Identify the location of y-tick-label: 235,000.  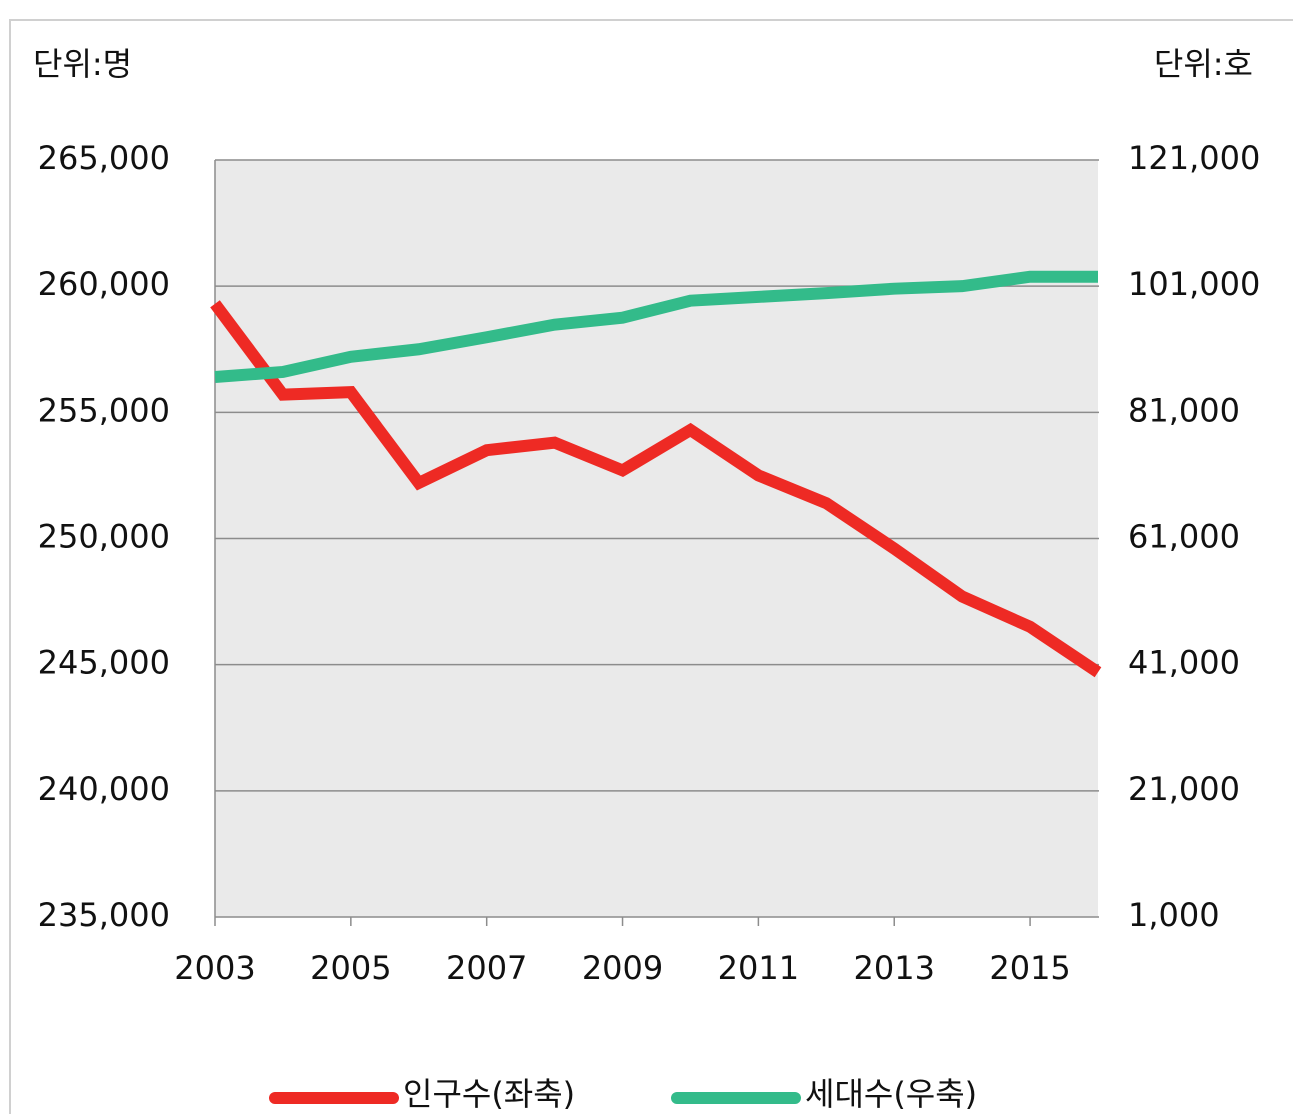
(104, 915).